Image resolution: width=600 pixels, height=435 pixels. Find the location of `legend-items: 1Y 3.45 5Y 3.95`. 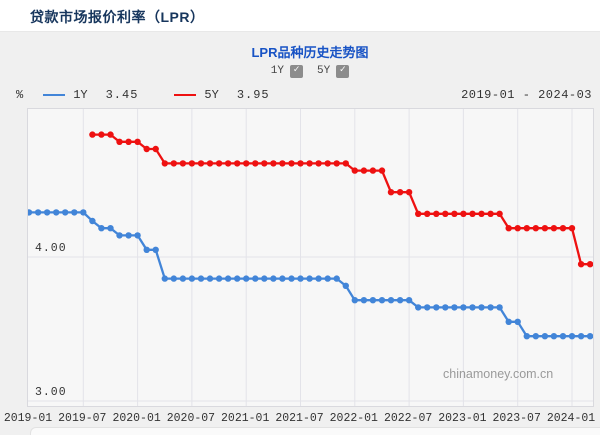

legend-items: 1Y 3.45 5Y 3.95 is located at coordinates (174, 95).